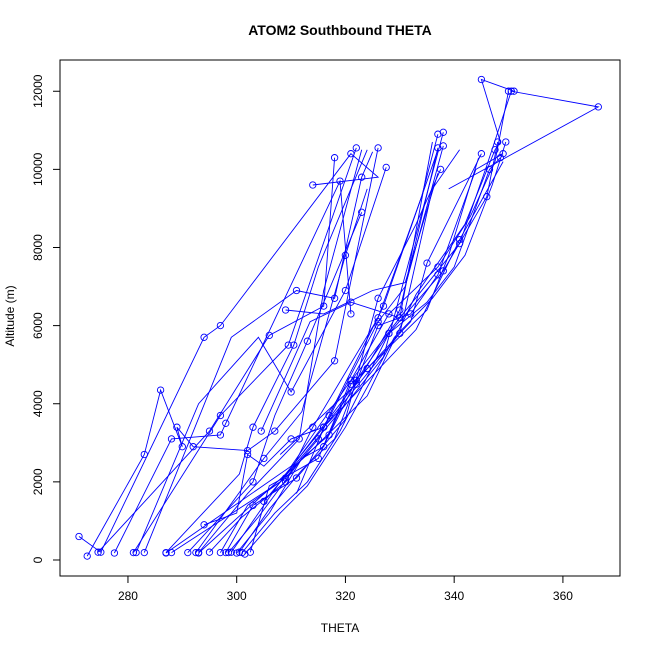 Image resolution: width=650 pixels, height=650 pixels. I want to click on y-tick-label: 8000, so click(38, 247).